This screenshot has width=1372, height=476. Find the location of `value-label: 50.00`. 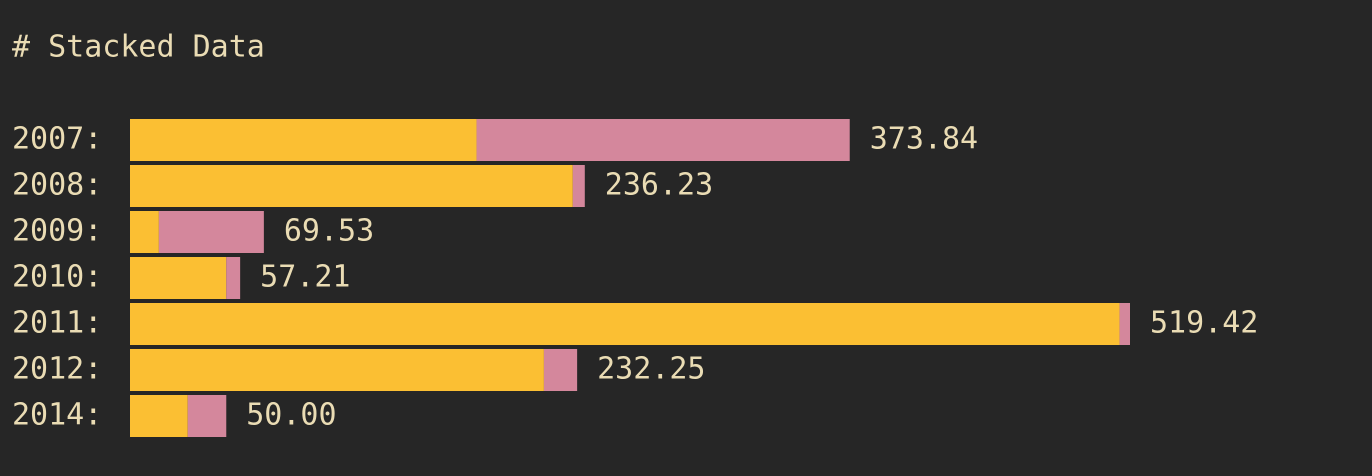

value-label: 50.00 is located at coordinates (291, 415).